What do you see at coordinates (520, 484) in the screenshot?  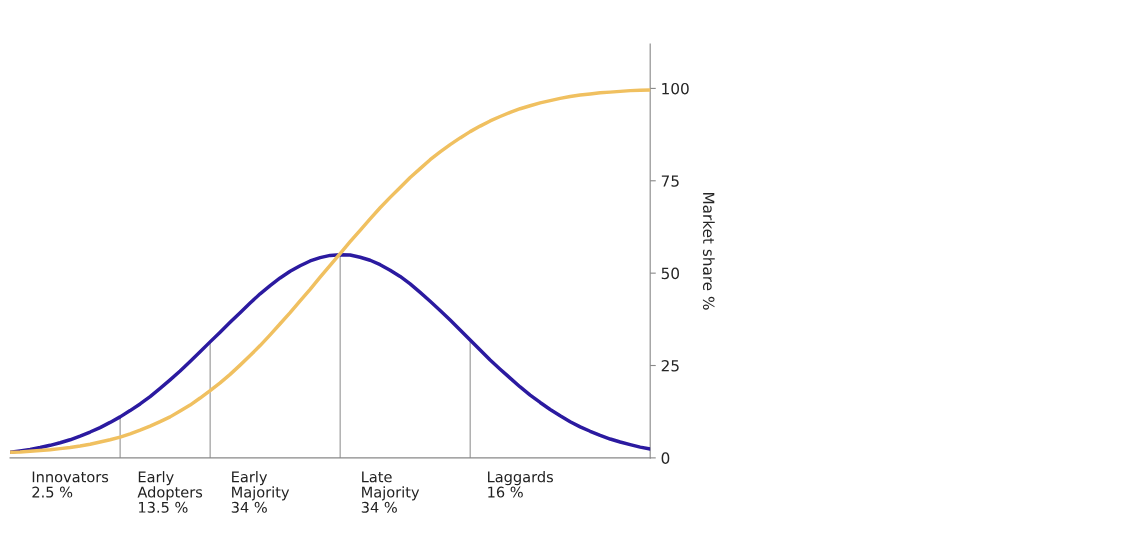 I see `x-tick-label: Laggards 16 %` at bounding box center [520, 484].